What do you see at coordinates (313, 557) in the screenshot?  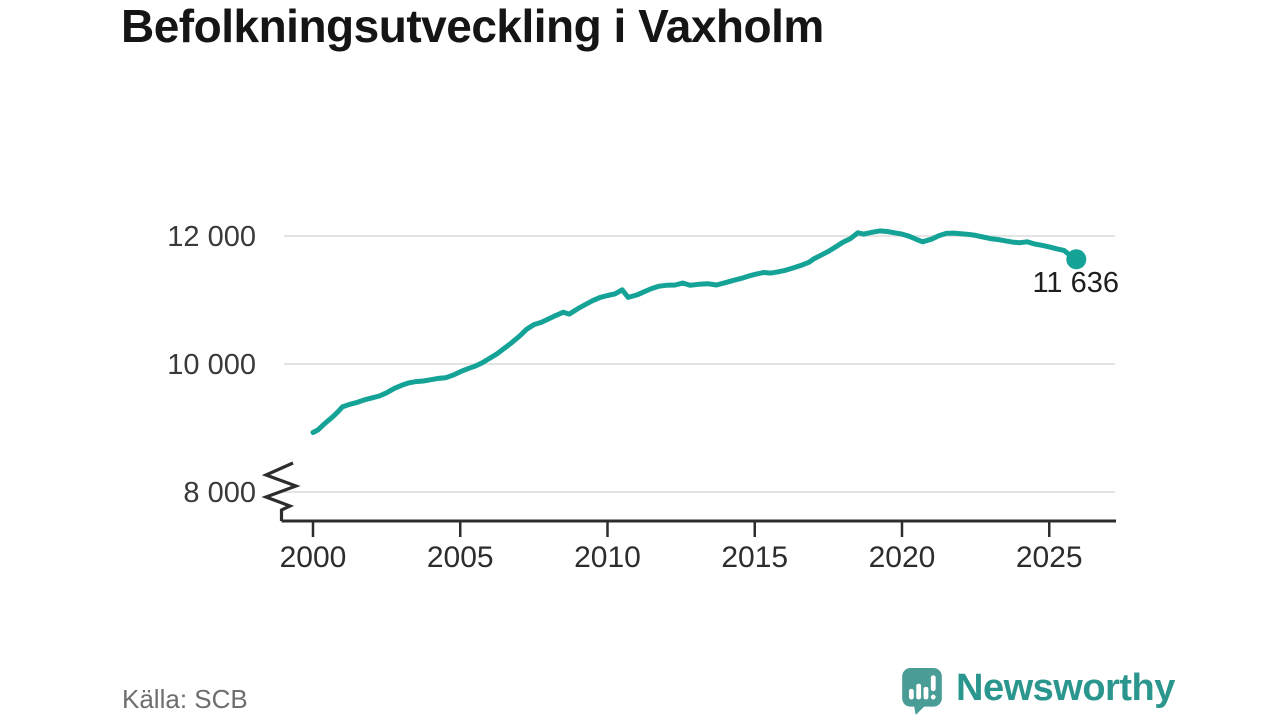 I see `x-tick-label: 2000` at bounding box center [313, 557].